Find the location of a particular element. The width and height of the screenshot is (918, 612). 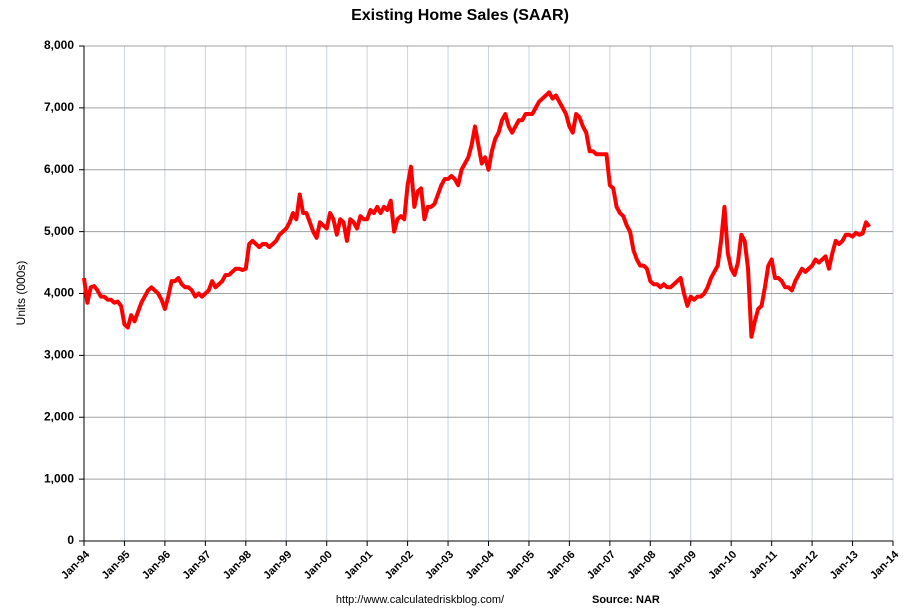

footer-url: http://www.calculatedriskblog.com/ is located at coordinates (420, 600).